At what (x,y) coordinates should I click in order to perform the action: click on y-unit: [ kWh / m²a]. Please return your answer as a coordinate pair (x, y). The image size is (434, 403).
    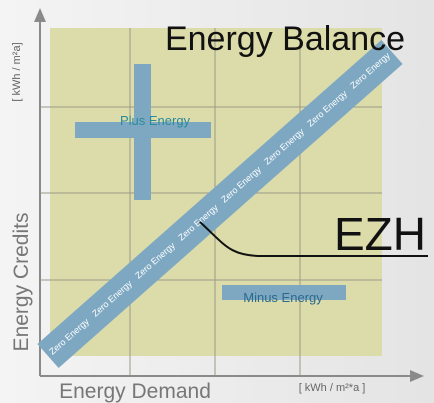
    Looking at the image, I should click on (17, 71).